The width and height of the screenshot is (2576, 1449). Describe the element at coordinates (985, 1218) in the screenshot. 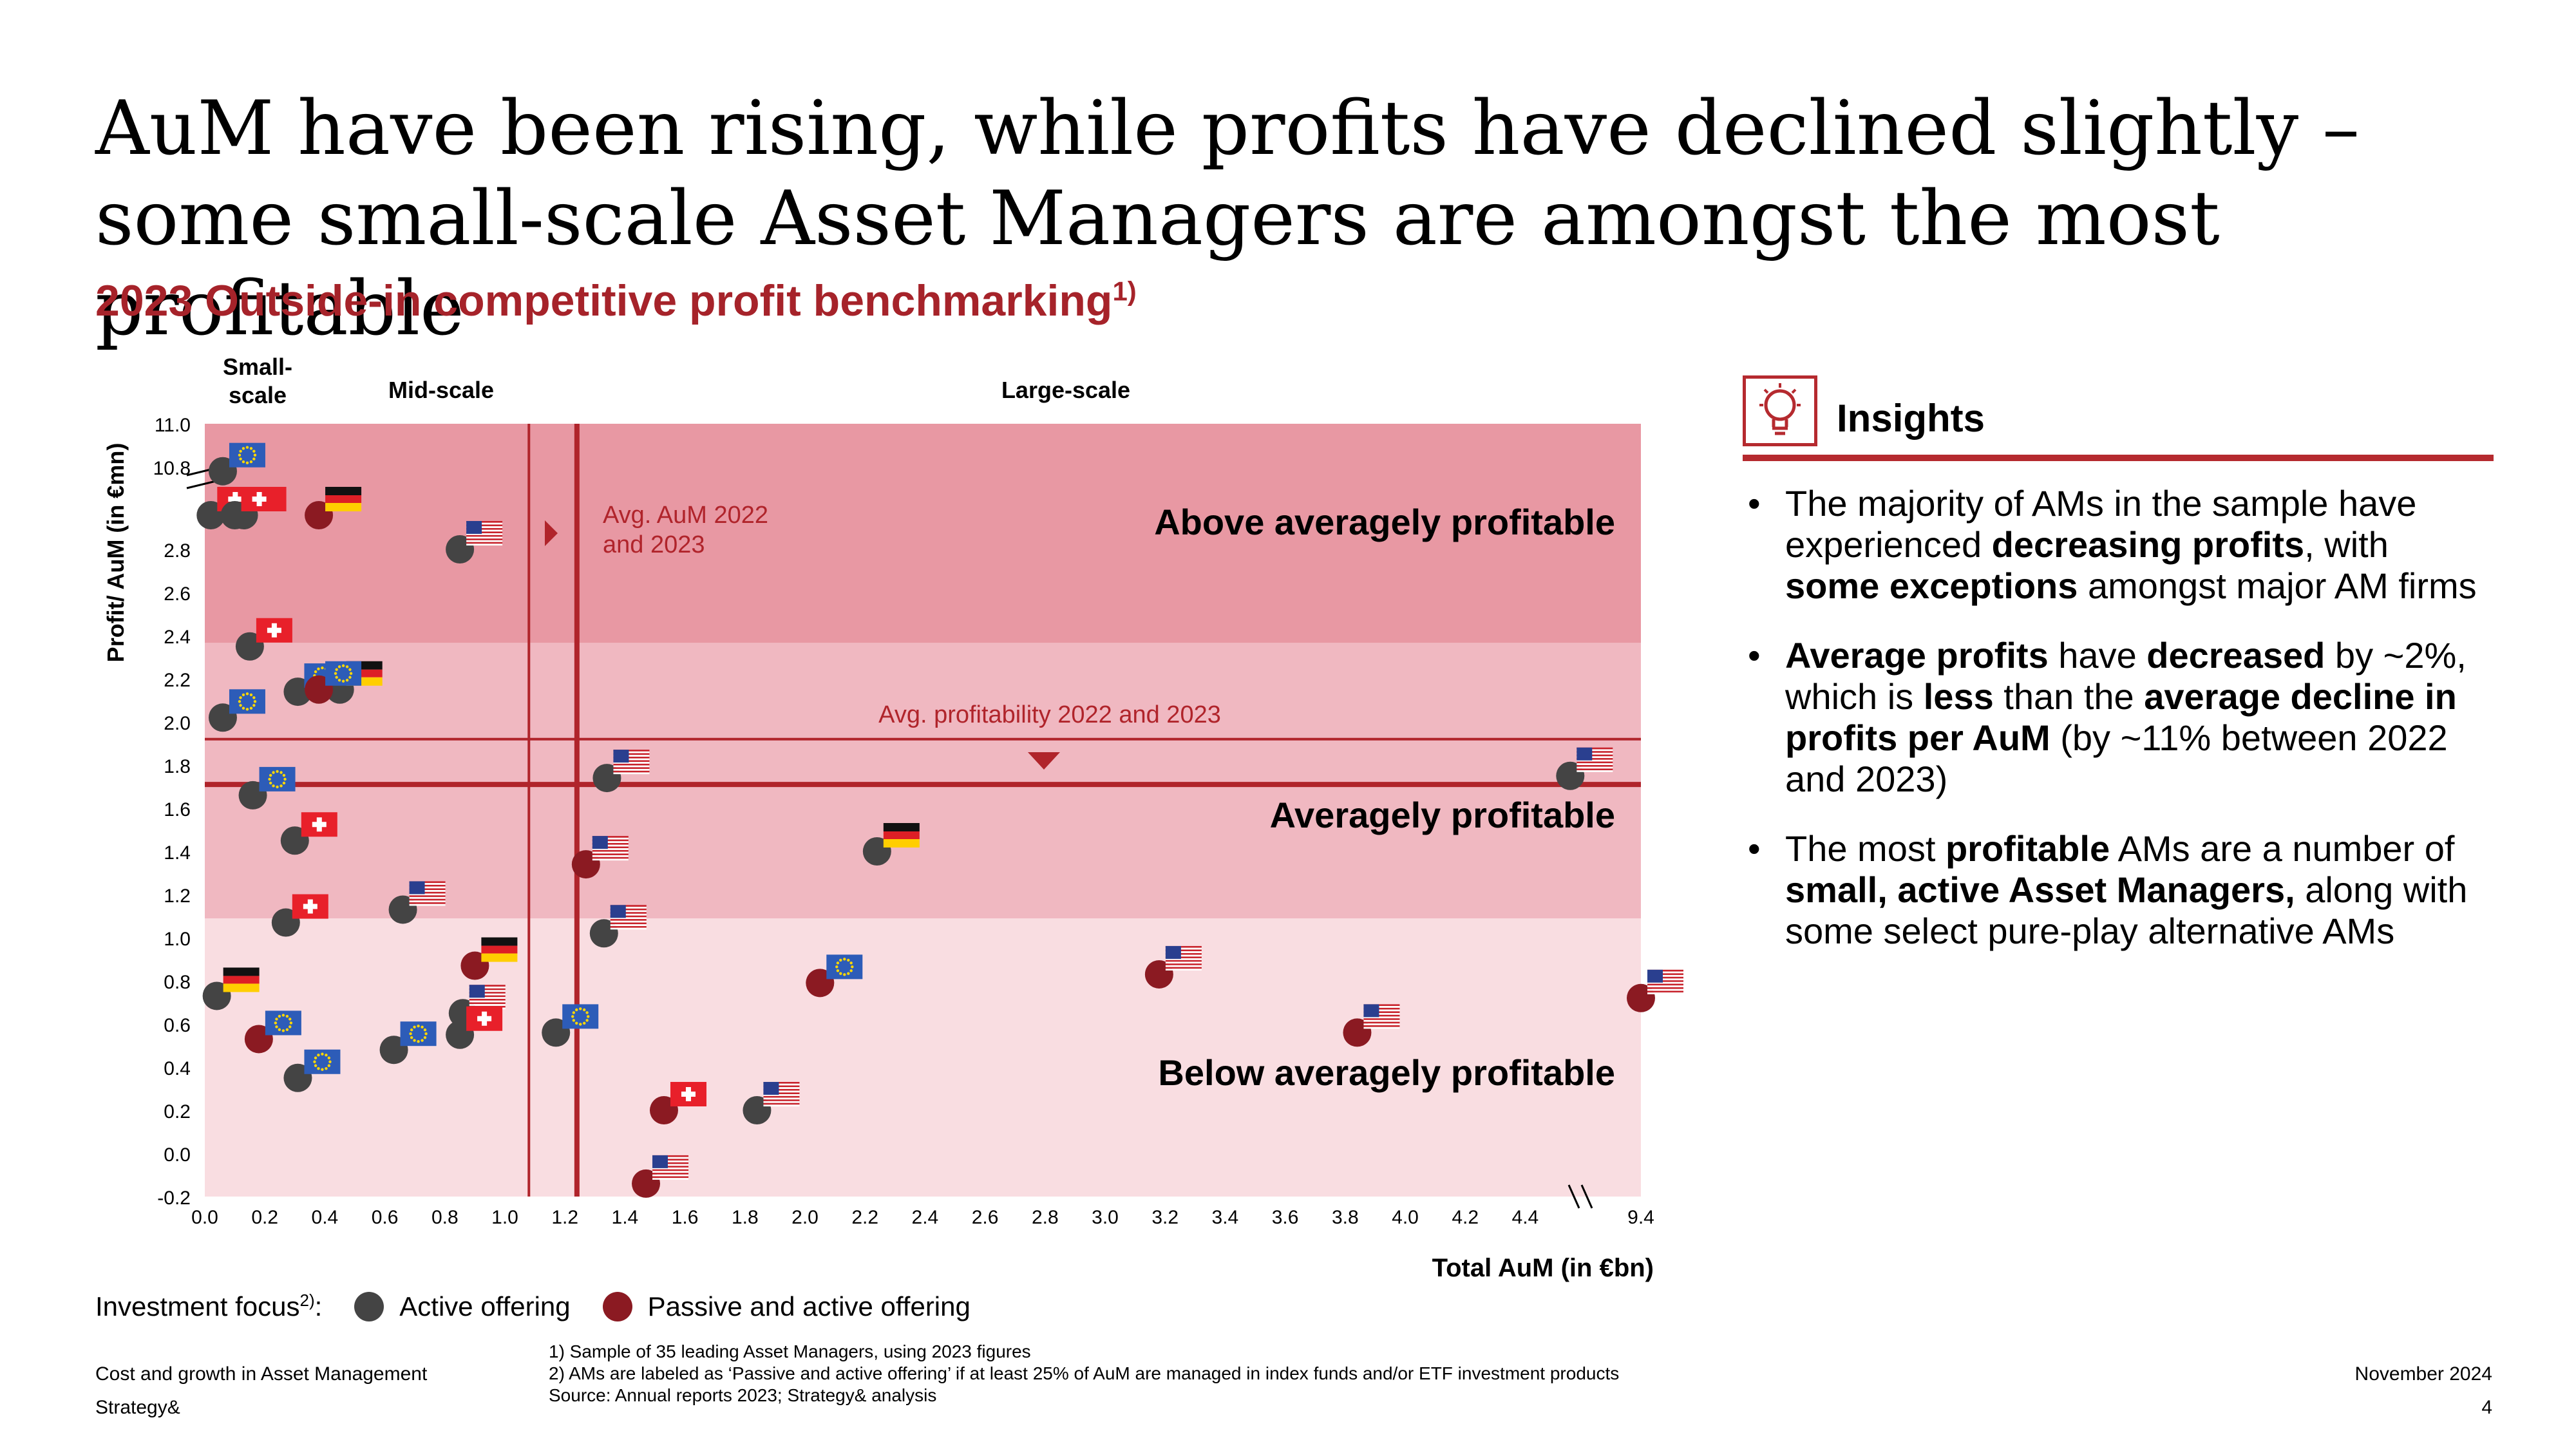

I see `x-tick-label: 2.6` at that location.